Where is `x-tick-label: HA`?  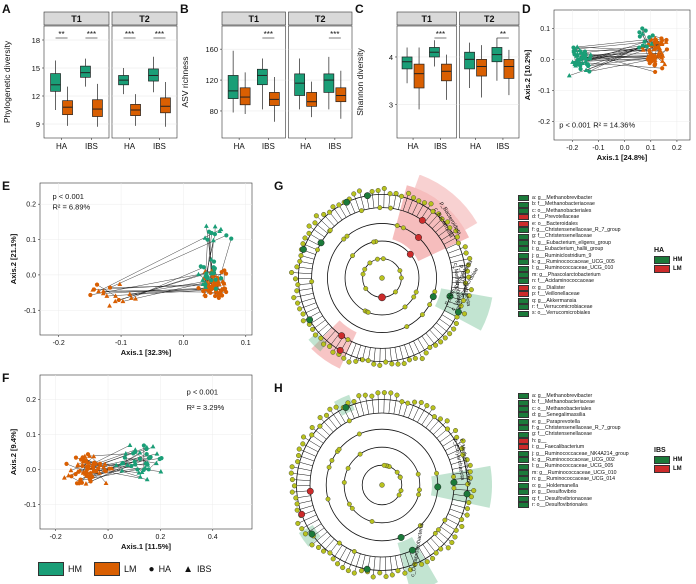 x-tick-label: HA is located at coordinates (306, 146).